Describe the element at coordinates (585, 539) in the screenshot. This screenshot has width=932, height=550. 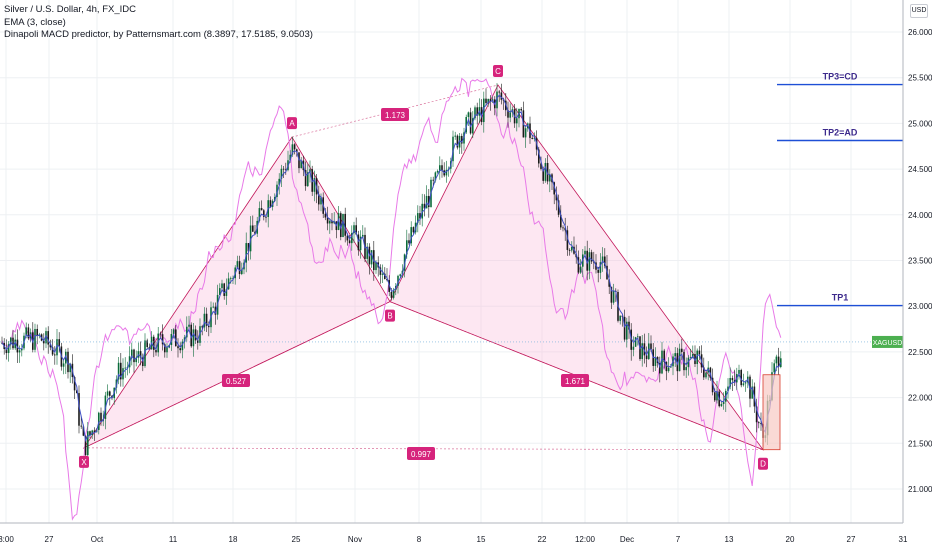
I see `time-tick-10: 12:00` at that location.